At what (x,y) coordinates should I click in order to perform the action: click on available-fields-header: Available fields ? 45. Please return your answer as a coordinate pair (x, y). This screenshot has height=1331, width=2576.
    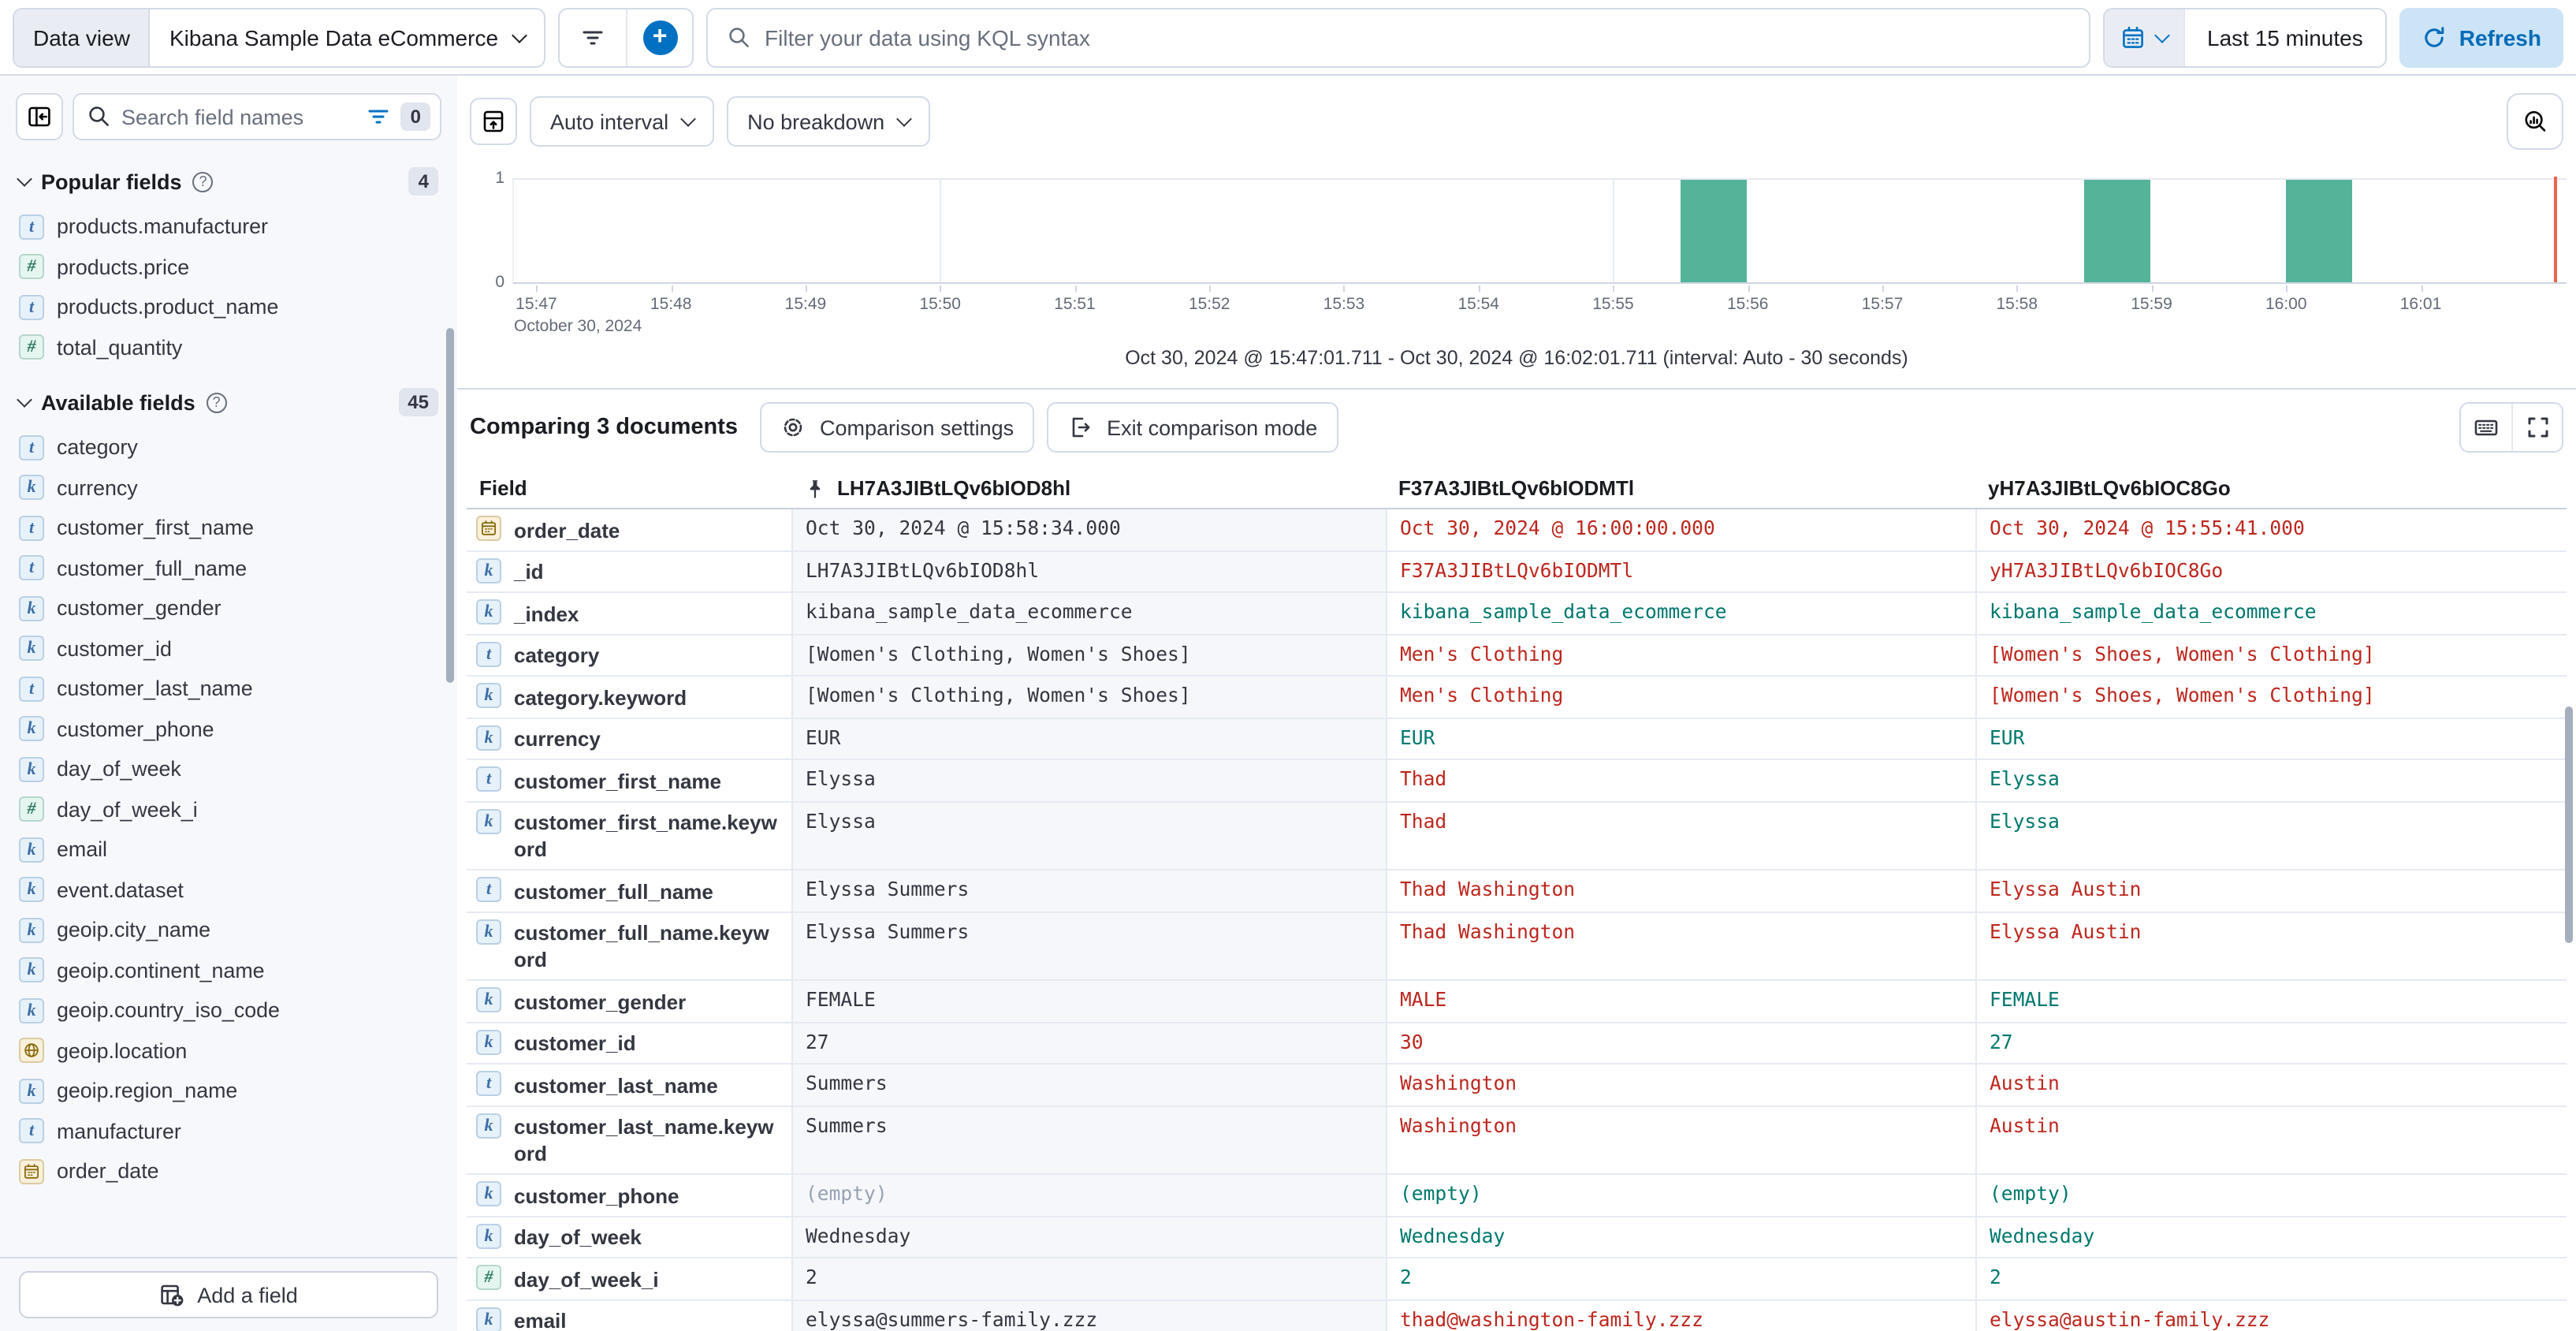
    Looking at the image, I should click on (228, 397).